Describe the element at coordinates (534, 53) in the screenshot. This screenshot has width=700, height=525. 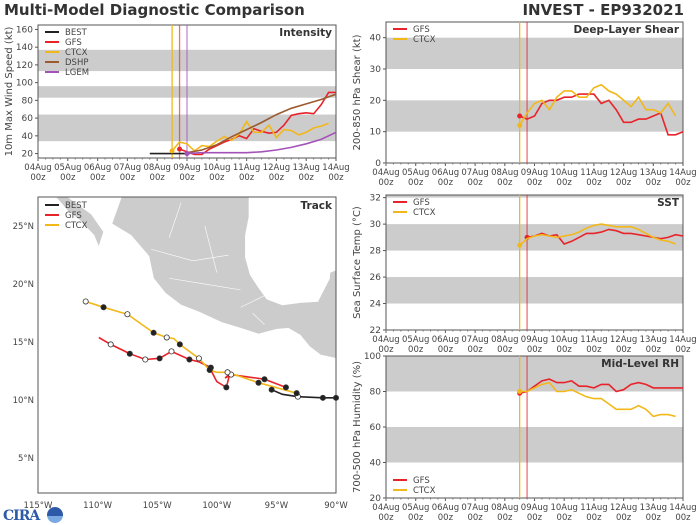
I see `deep-layer-shear-band` at that location.